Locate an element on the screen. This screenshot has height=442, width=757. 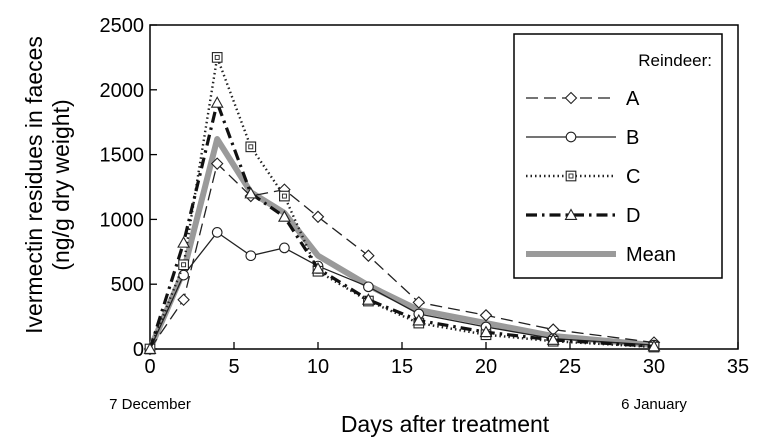
y-axis: 0 500 1000 1500 2000 2500 is located at coordinates (128, 188).